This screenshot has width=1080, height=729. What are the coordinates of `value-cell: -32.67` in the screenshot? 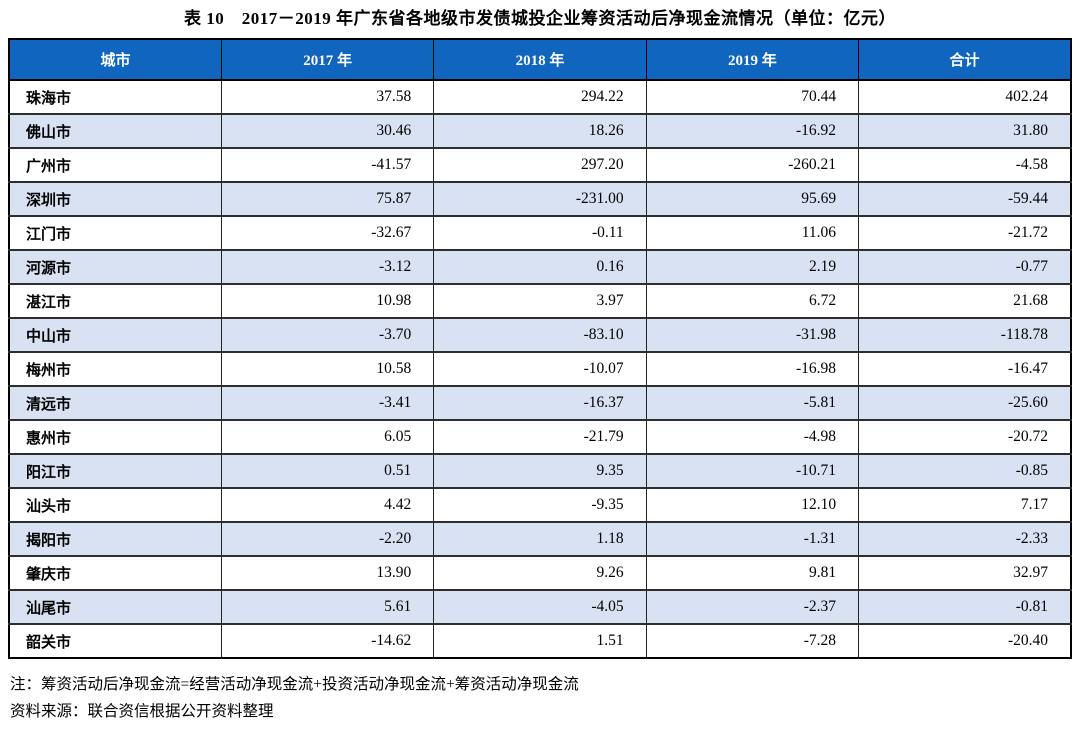 It's located at (327, 232).